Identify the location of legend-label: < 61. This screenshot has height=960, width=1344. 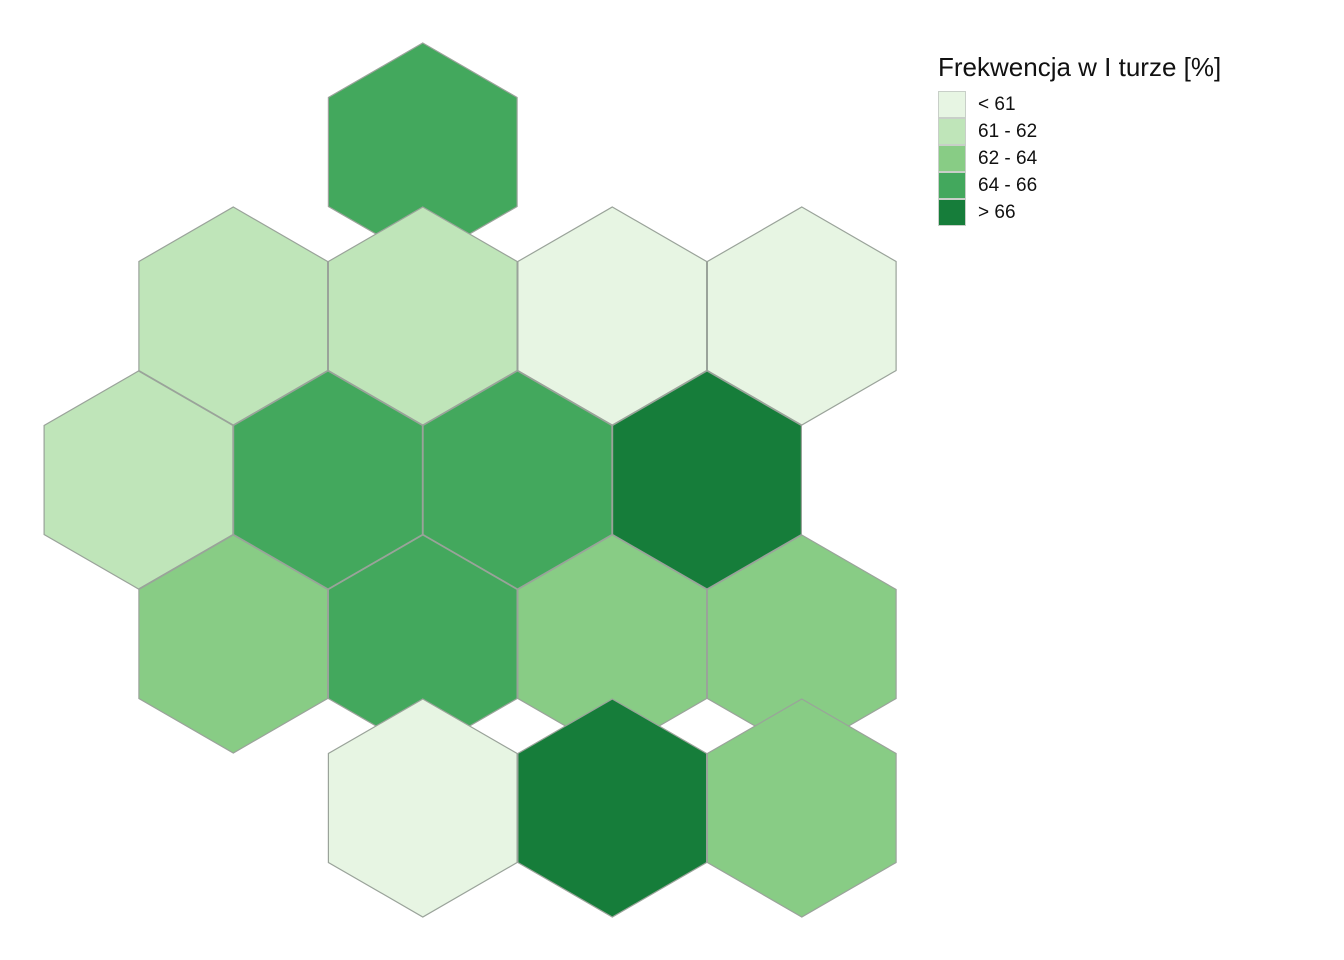
(997, 104).